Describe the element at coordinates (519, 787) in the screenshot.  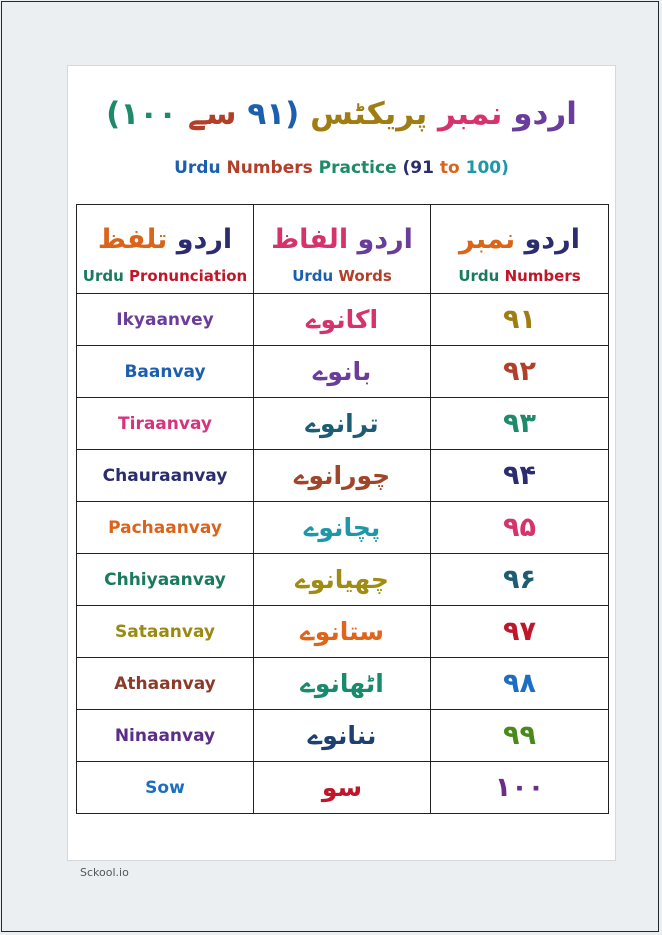
I see `urdu-number-cell: ۱۰۰` at that location.